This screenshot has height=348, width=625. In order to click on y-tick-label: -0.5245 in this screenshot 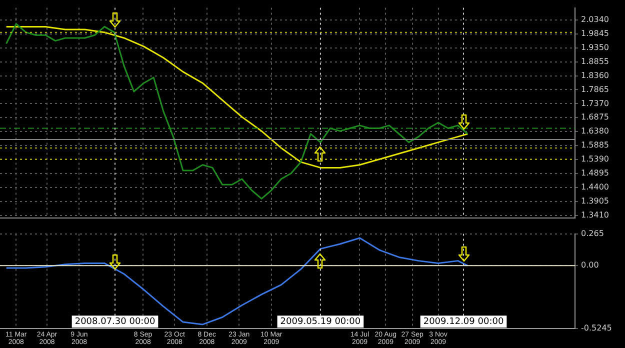, I will do `click(596, 328)`.